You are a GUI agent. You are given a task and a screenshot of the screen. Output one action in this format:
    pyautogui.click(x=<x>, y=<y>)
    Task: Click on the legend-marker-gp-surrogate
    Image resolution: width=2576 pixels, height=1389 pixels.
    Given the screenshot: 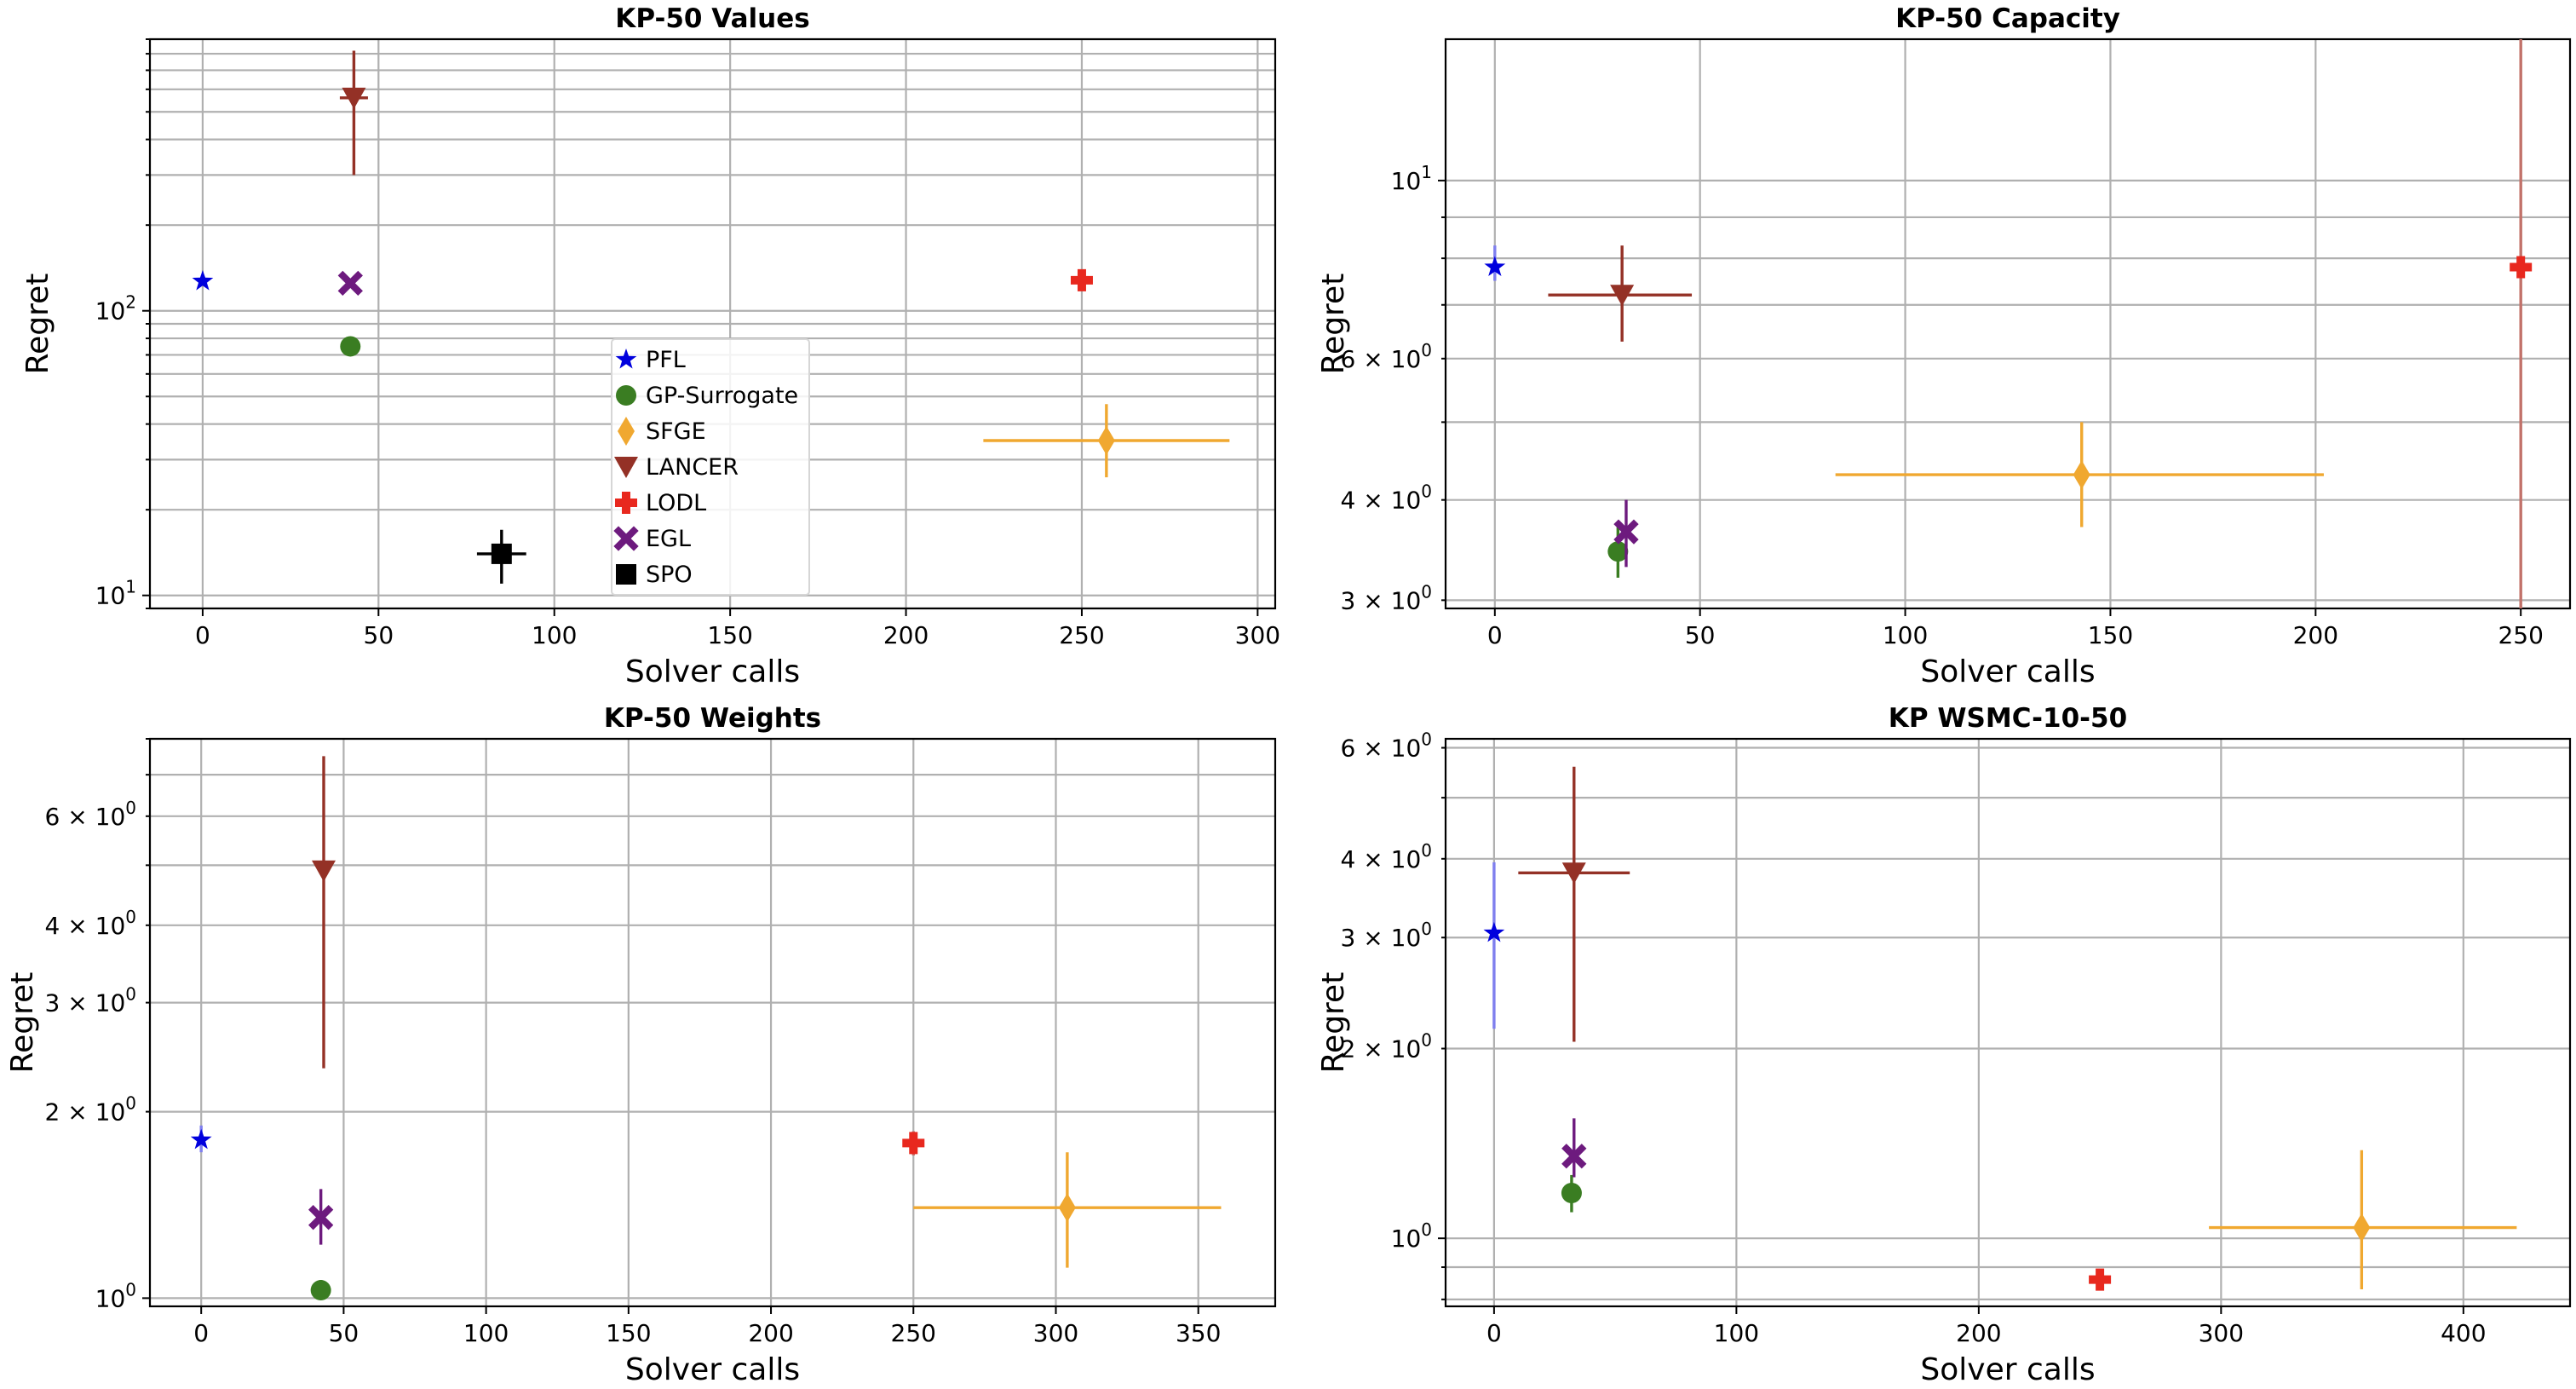 What is the action you would take?
    pyautogui.click(x=626, y=395)
    